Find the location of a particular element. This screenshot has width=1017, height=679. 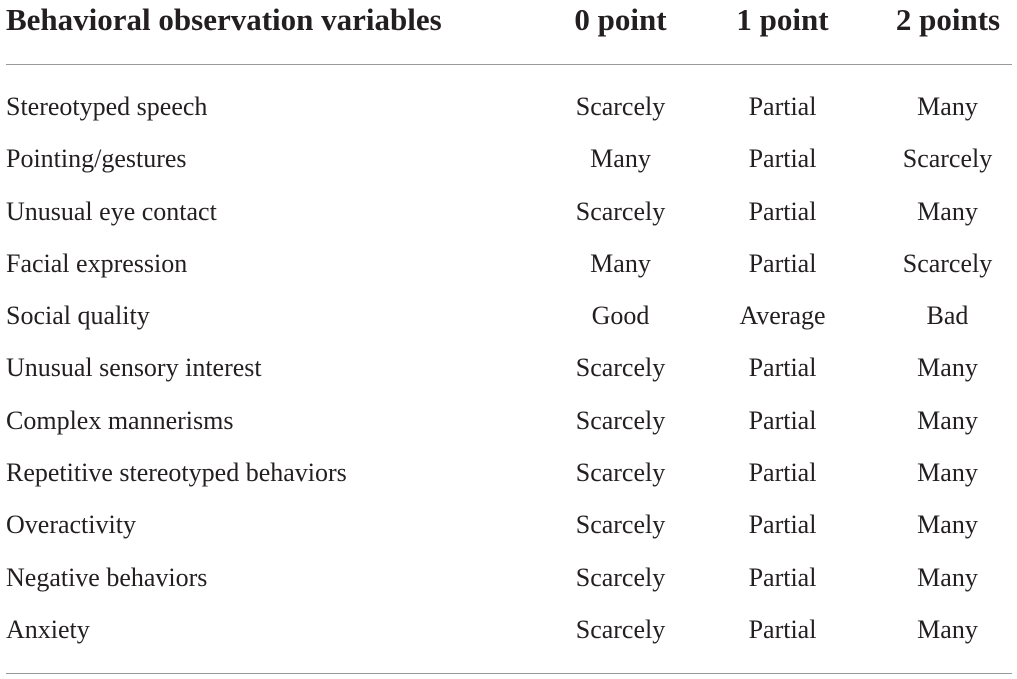

table-row: Facial expression Many Partial Scarcely is located at coordinates (508, 266).